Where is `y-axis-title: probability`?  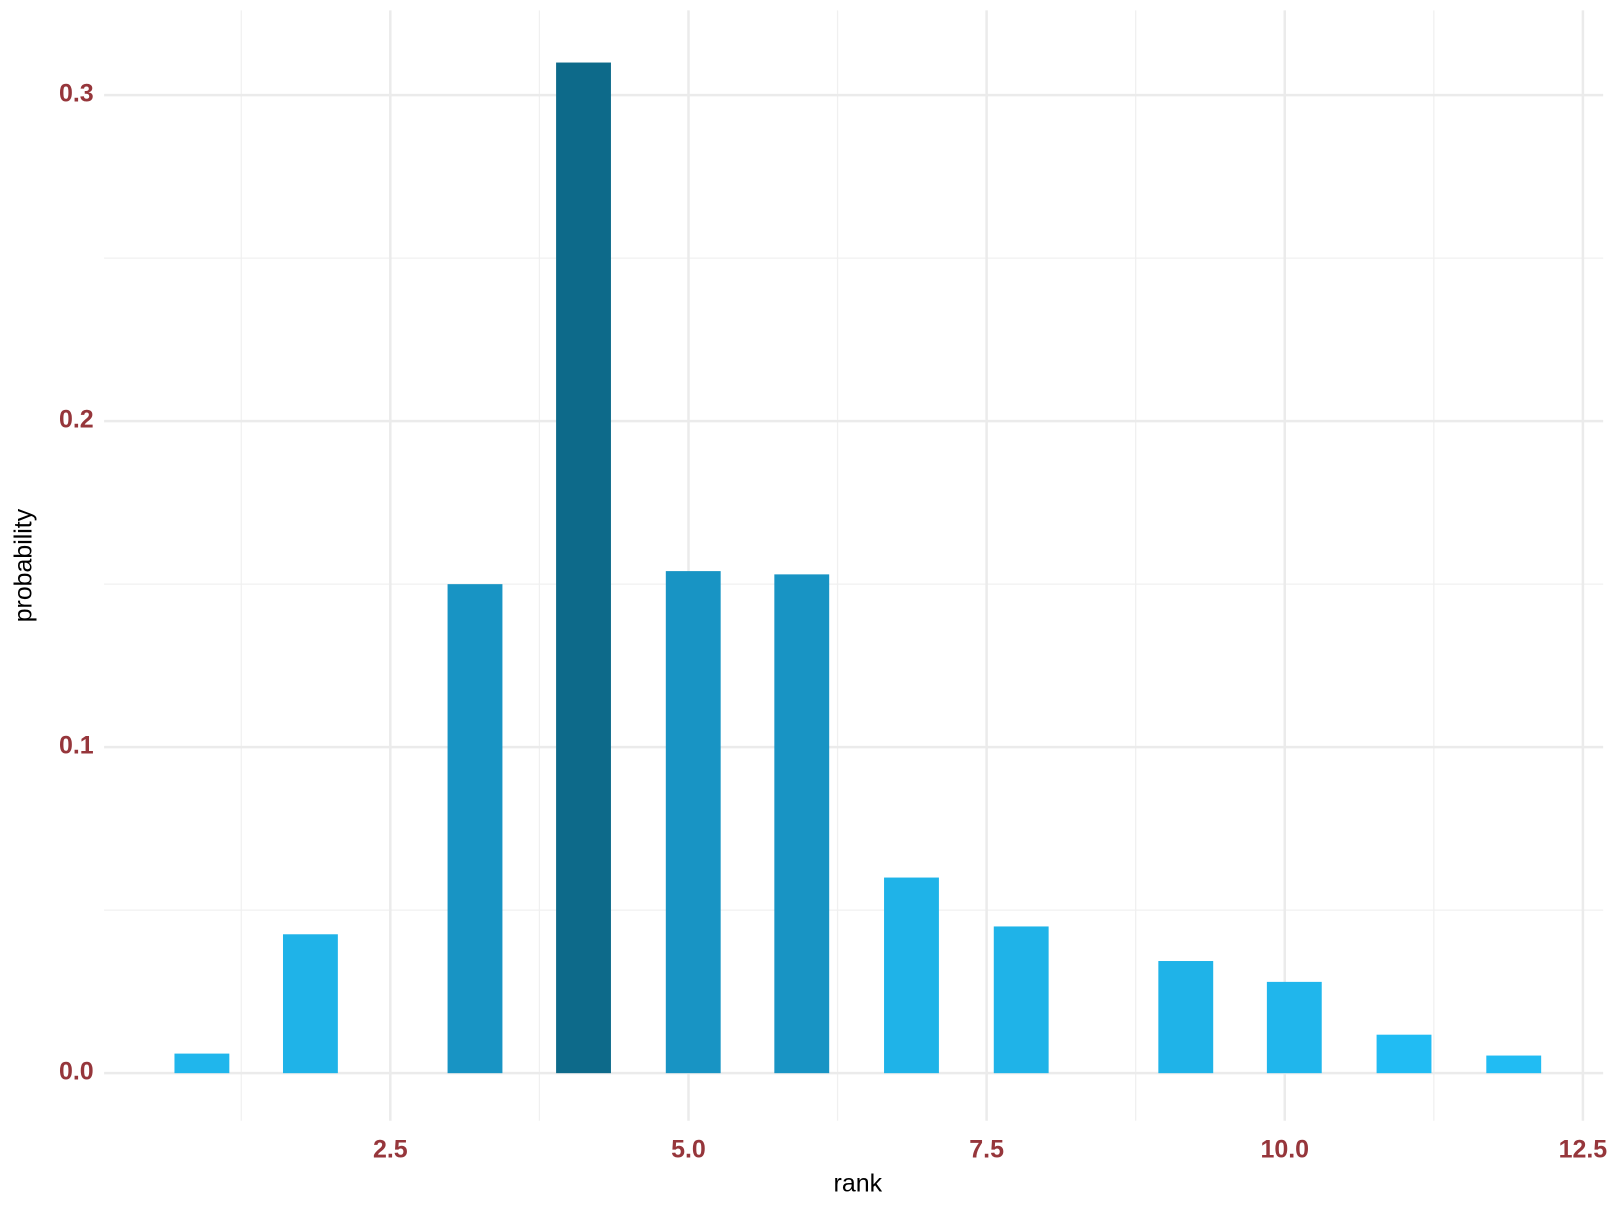 y-axis-title: probability is located at coordinates (24, 565).